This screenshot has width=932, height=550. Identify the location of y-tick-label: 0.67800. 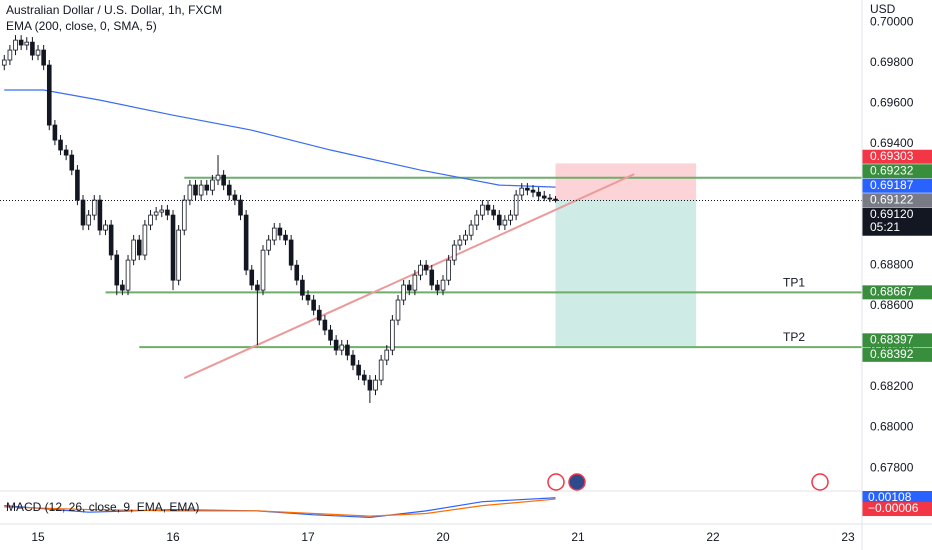
(892, 467).